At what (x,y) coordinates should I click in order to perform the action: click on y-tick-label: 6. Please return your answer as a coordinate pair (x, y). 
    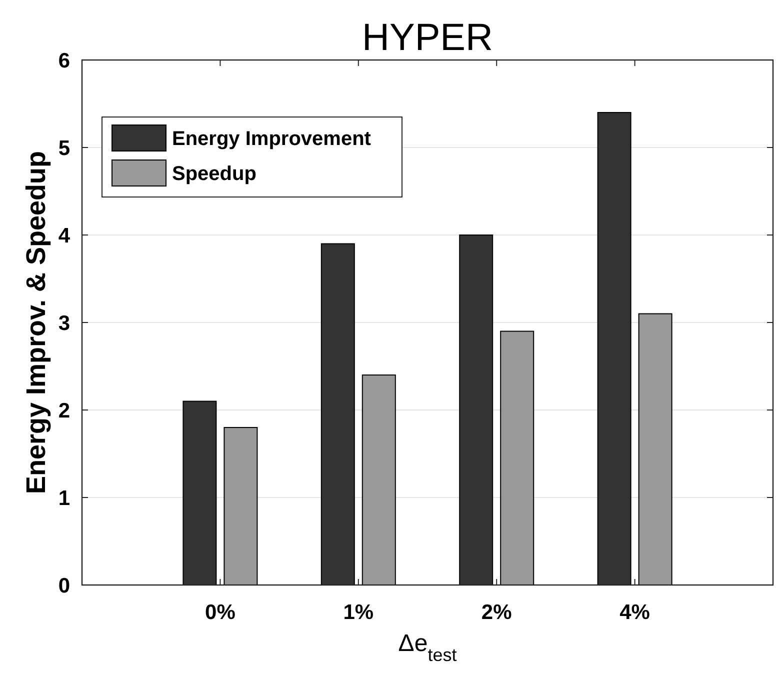
    Looking at the image, I should click on (64, 60).